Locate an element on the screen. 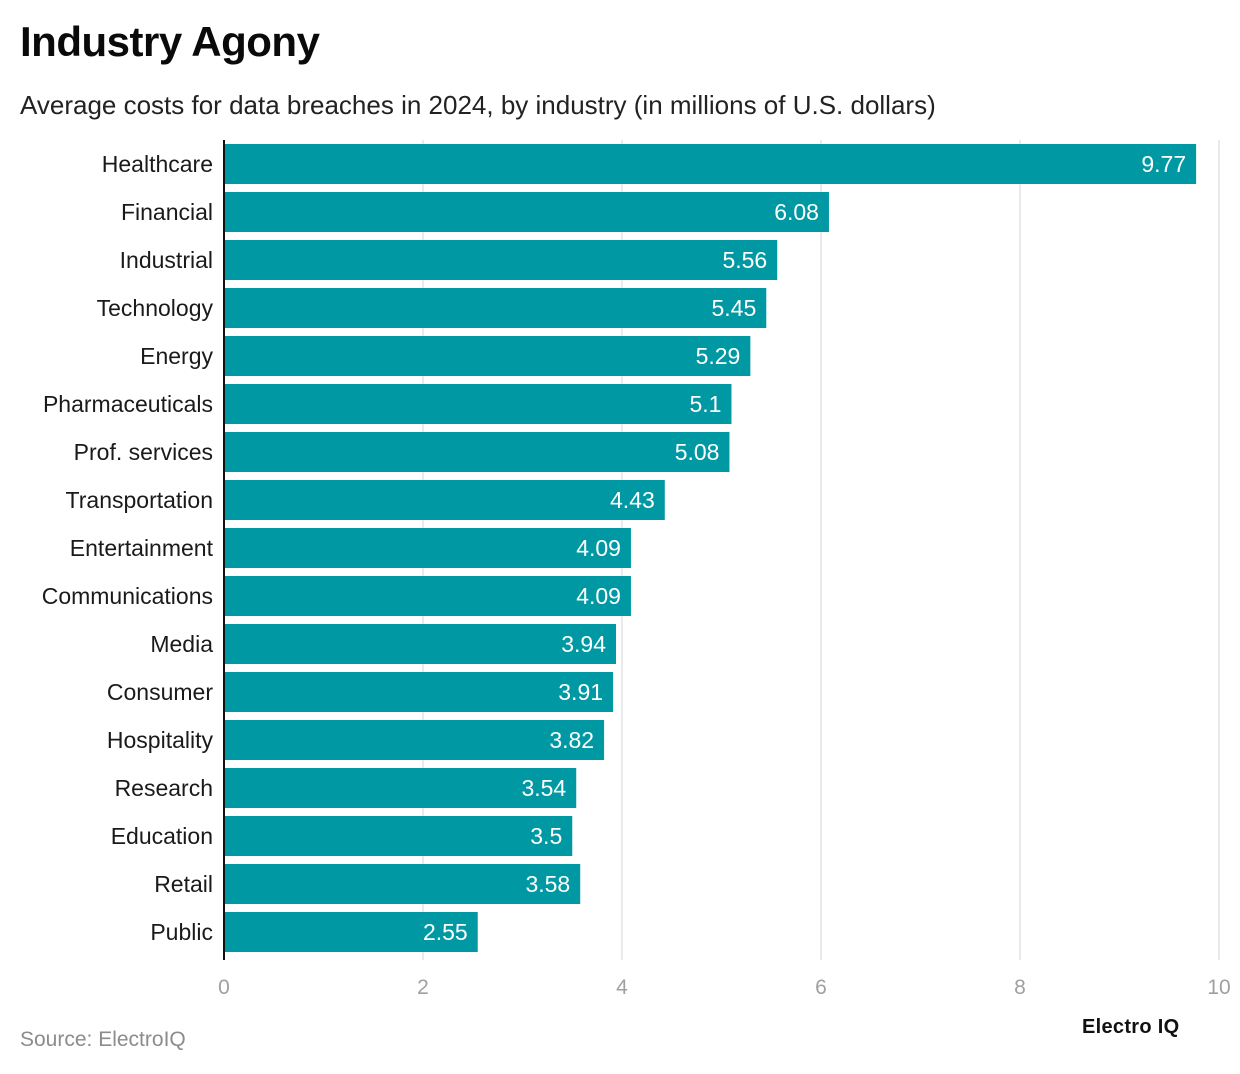 Image resolution: width=1240 pixels, height=1074 pixels. value-label: 3.54 is located at coordinates (543, 788).